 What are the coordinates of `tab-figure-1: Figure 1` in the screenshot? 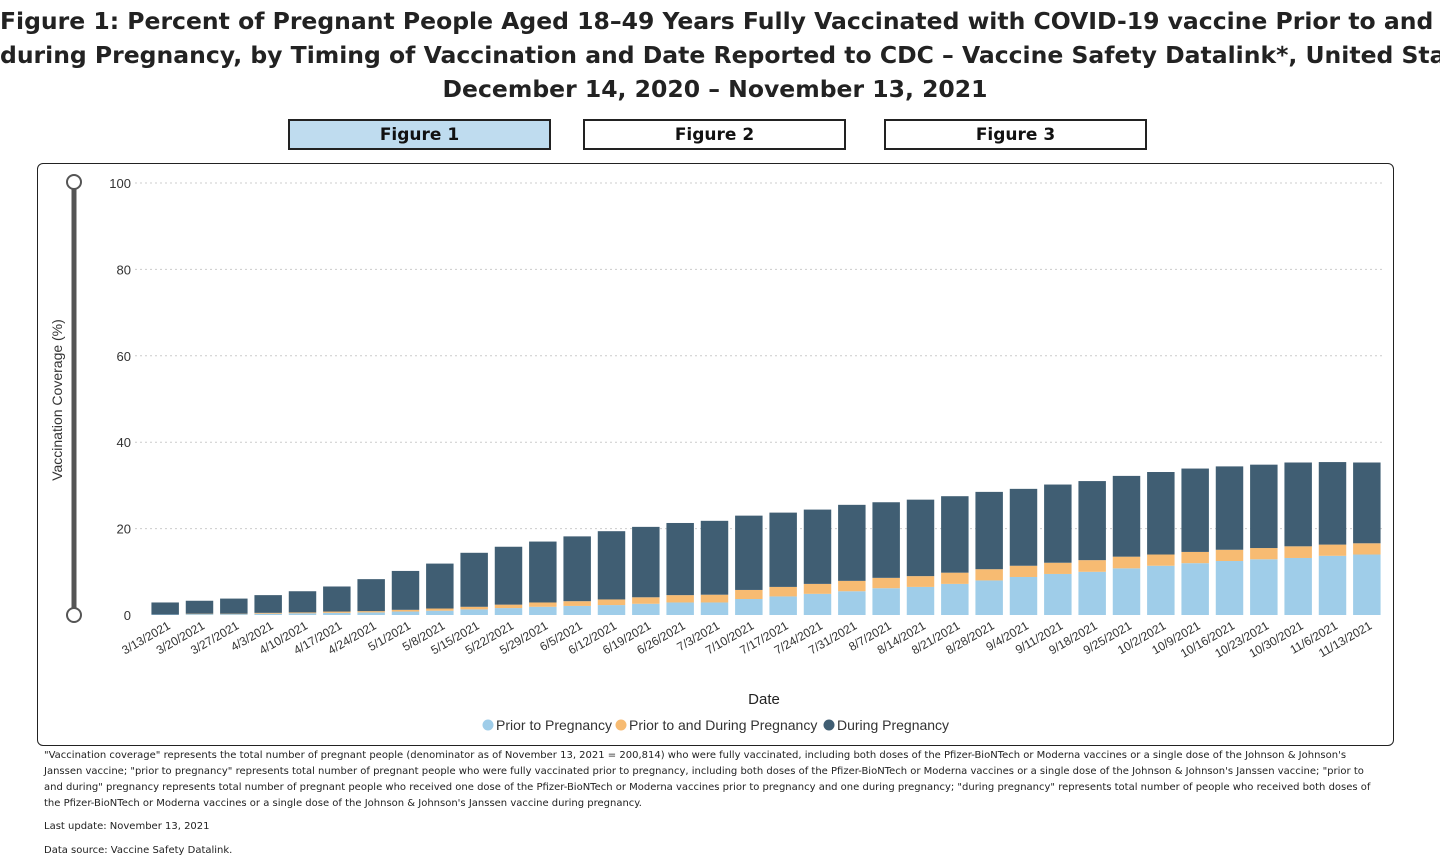 It's located at (419, 134).